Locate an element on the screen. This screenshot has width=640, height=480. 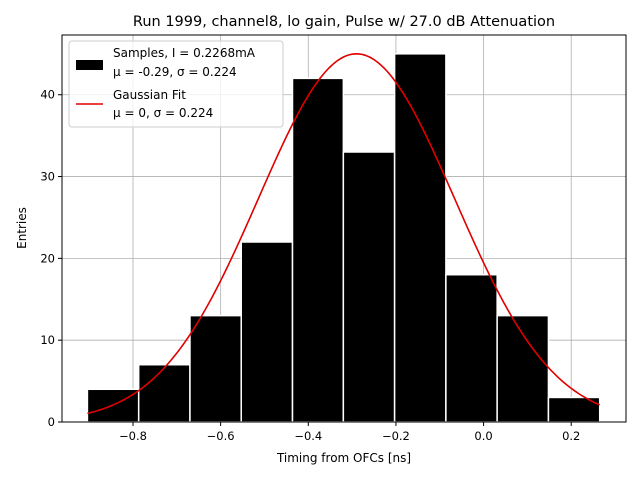
legend-fit-stats: μ = 0, σ = 0.224 is located at coordinates (163, 113).